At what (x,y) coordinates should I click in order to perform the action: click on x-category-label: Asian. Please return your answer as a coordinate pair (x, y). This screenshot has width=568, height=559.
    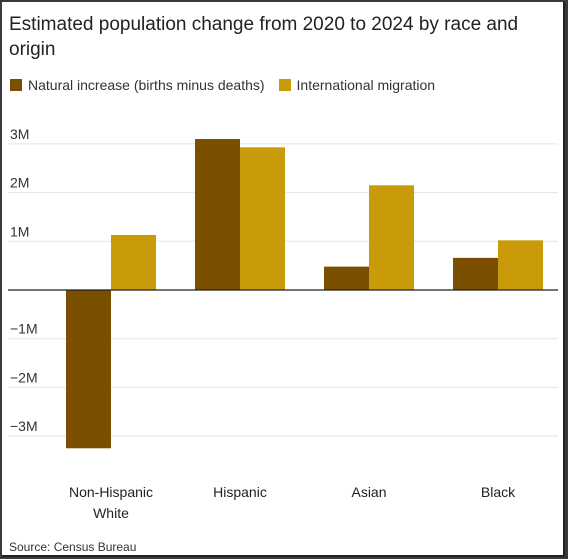
    Looking at the image, I should click on (368, 492).